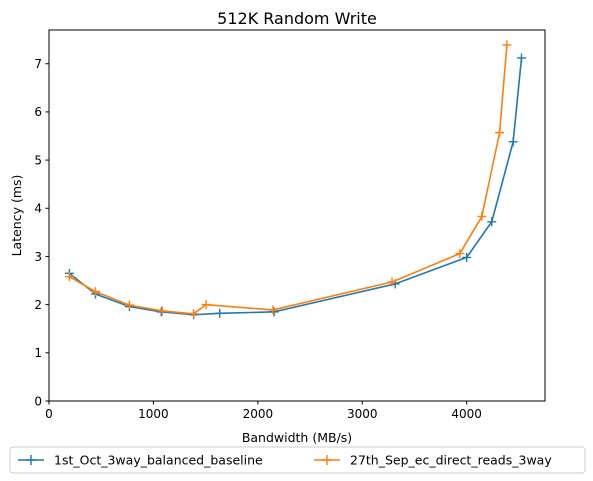 Image resolution: width=593 pixels, height=481 pixels. I want to click on y-tick-label: 2, so click(38, 305).